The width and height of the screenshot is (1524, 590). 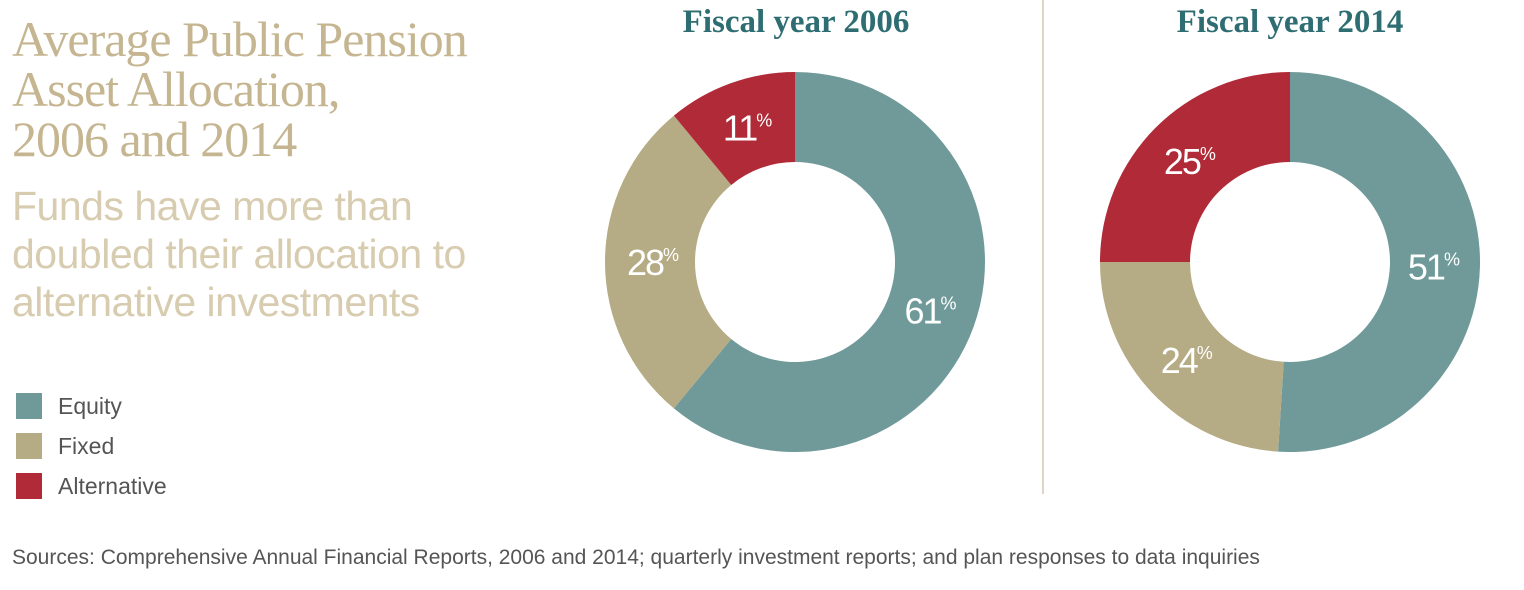 I want to click on donut-label-1-alternative: 25%, so click(x=1190, y=161).